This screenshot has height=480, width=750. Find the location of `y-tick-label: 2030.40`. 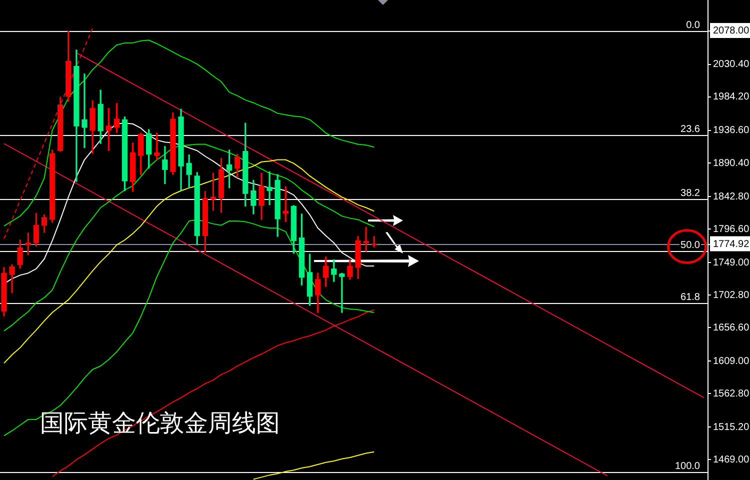

y-tick-label: 2030.40 is located at coordinates (731, 64).